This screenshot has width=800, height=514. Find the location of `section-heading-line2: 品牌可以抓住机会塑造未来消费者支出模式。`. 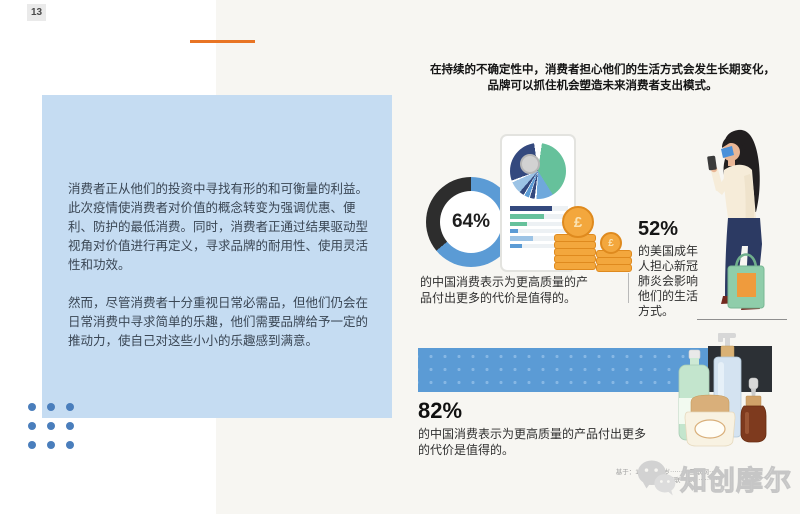

section-heading-line2: 品牌可以抓住机会塑造未来消费者支出模式。 is located at coordinates (602, 86).